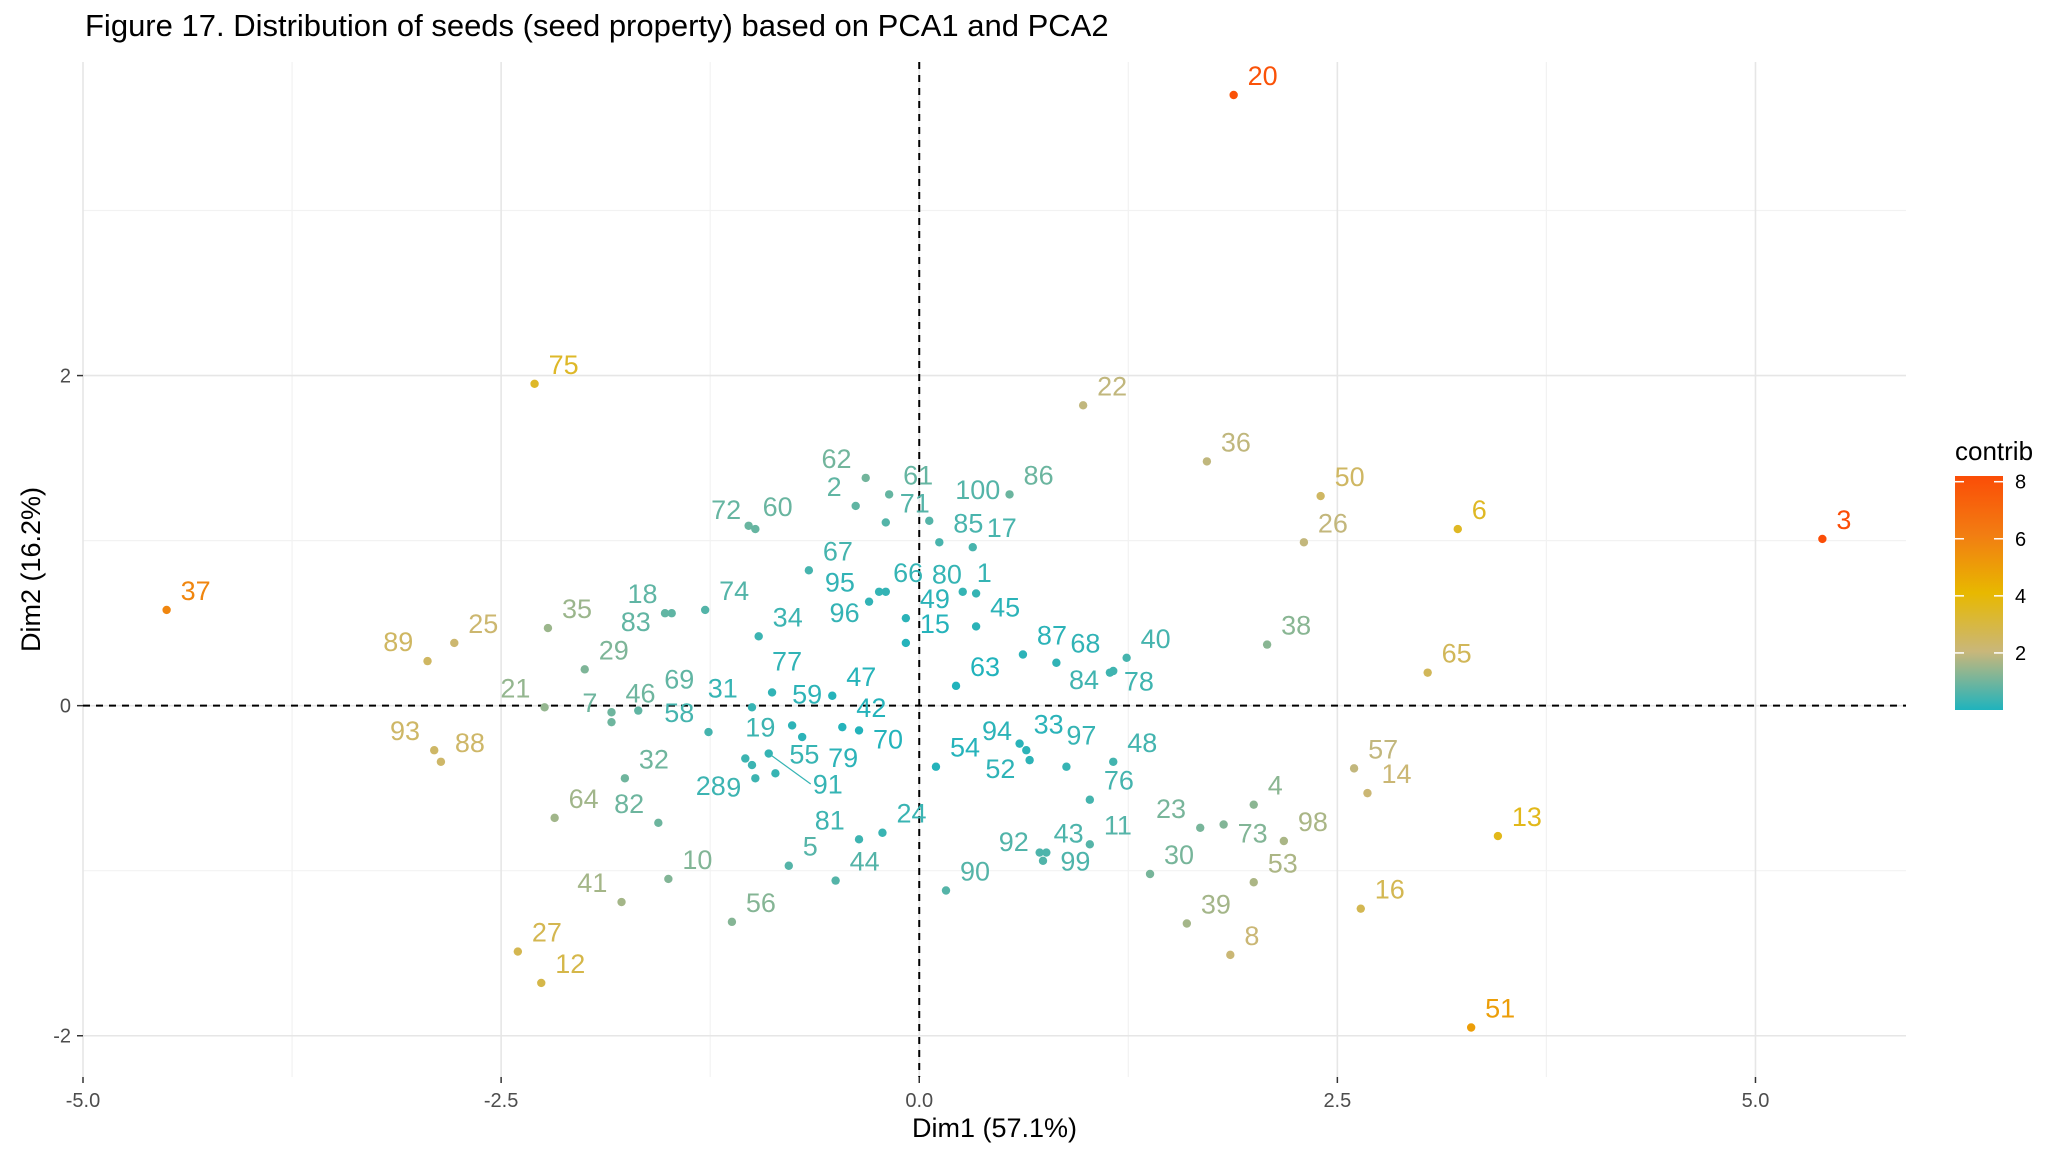 The image size is (2047, 1152). Describe the element at coordinates (836, 459) in the screenshot. I see `point-label-62: 62` at that location.